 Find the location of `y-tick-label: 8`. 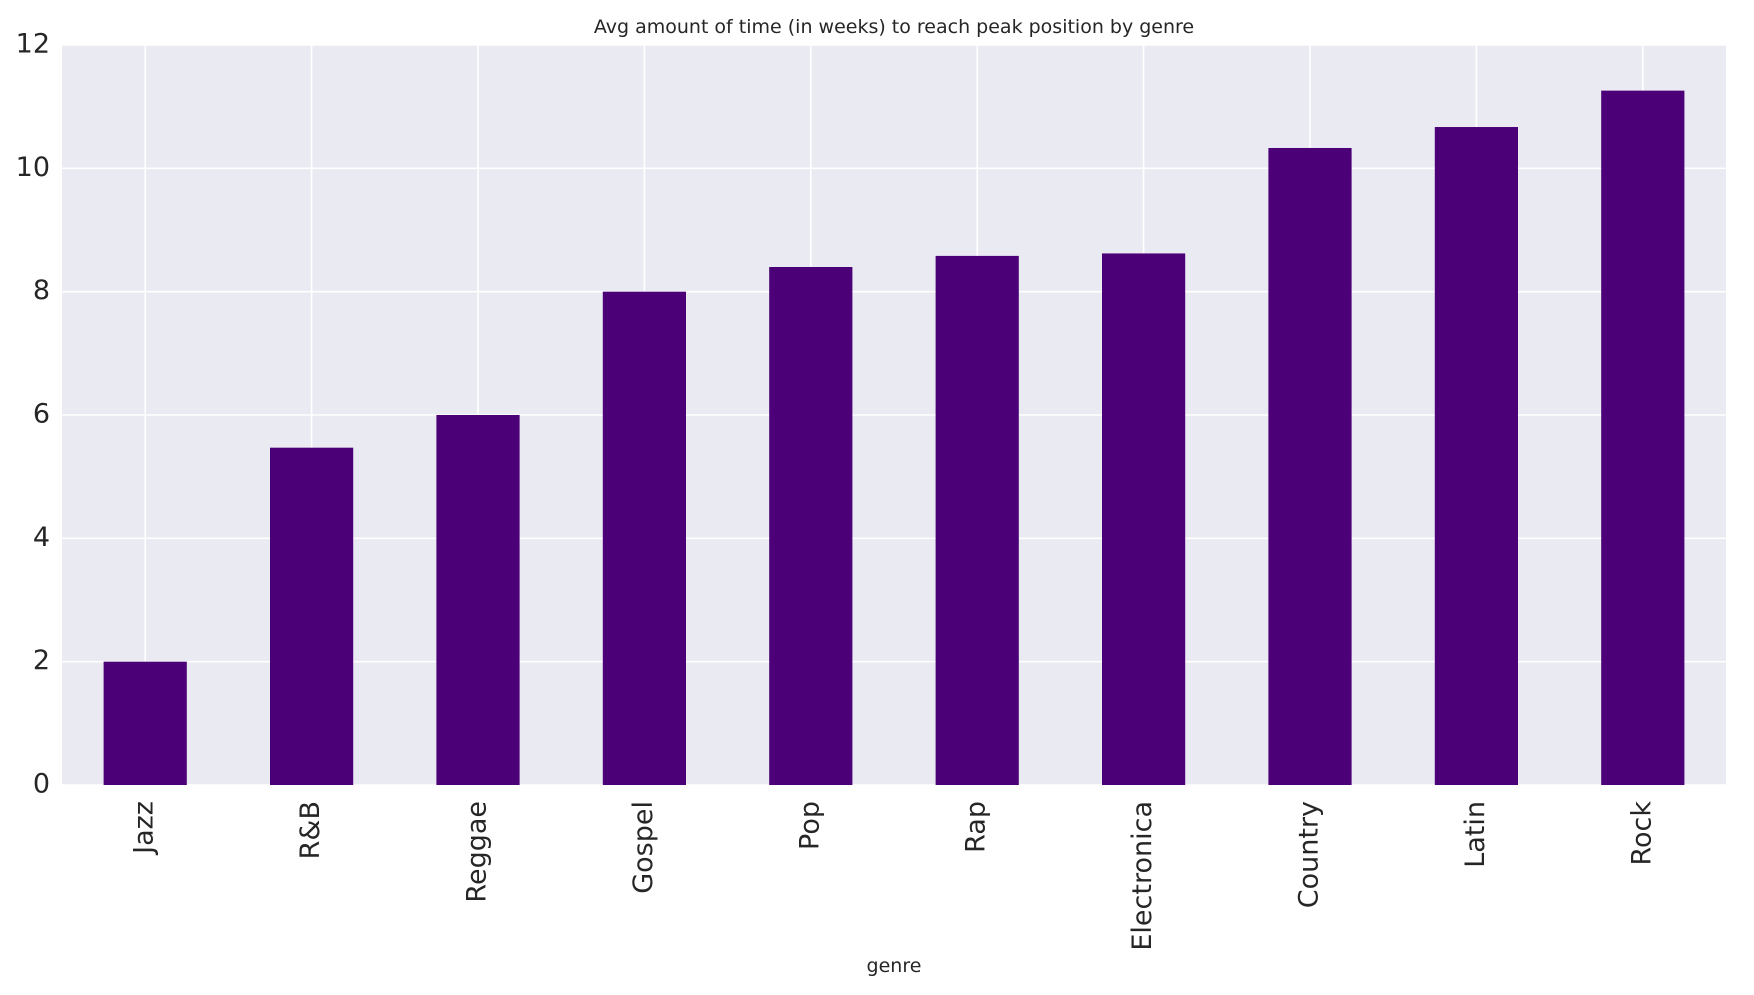

y-tick-label: 8 is located at coordinates (41, 290).